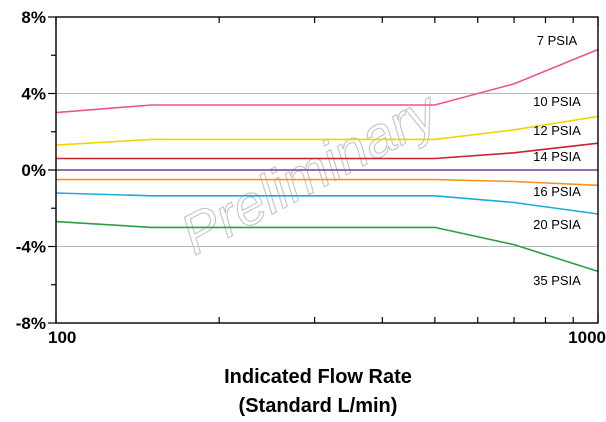 Image resolution: width=606 pixels, height=422 pixels. I want to click on series-label: 7 PSIA, so click(557, 40).